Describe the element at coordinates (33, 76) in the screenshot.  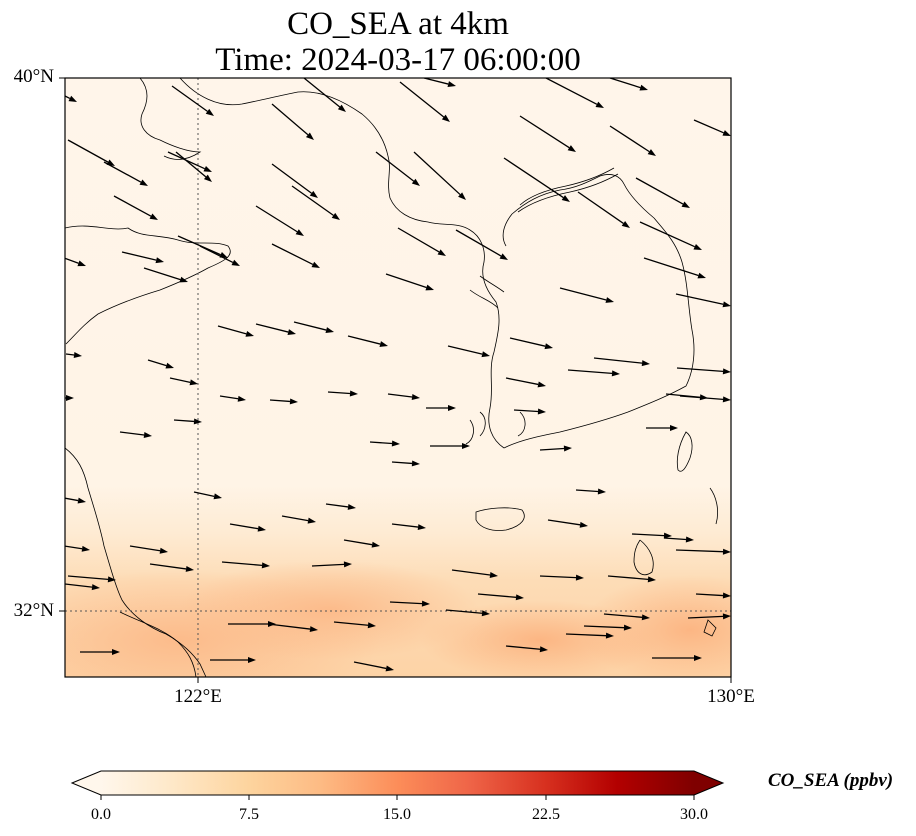
I see `lat-tick-label-40n: 40°N` at that location.